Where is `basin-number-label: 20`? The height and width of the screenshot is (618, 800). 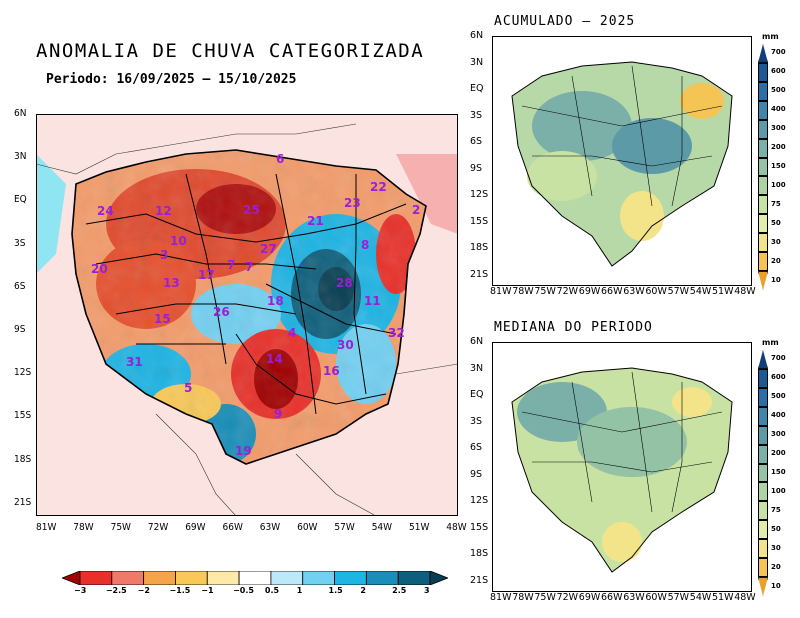 basin-number-label: 20 is located at coordinates (99, 269).